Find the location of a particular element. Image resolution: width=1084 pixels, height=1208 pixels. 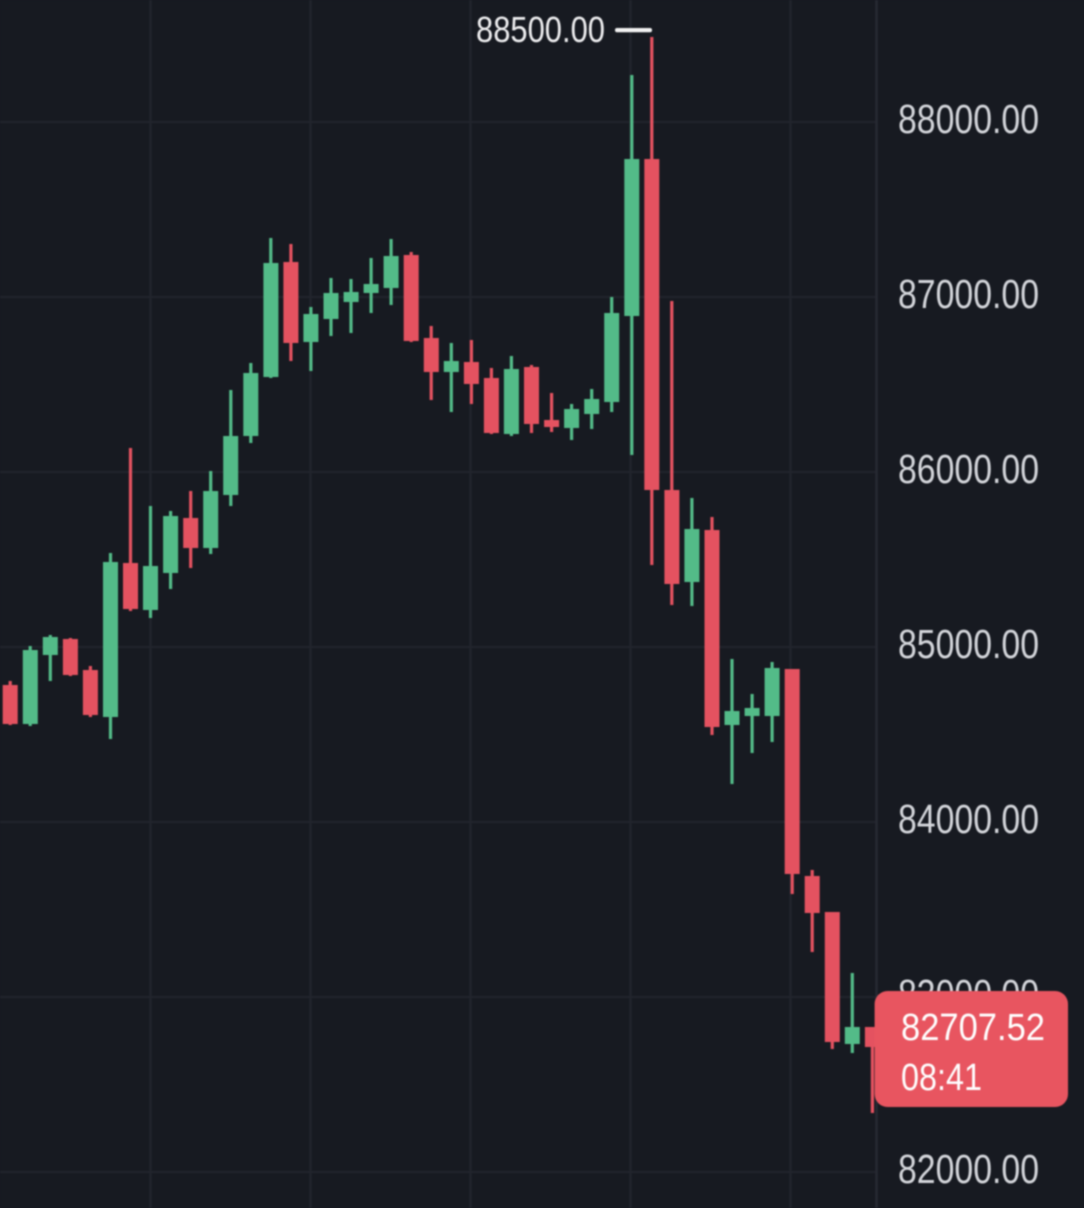

svg-text: 82707.52 is located at coordinates (973, 1028).